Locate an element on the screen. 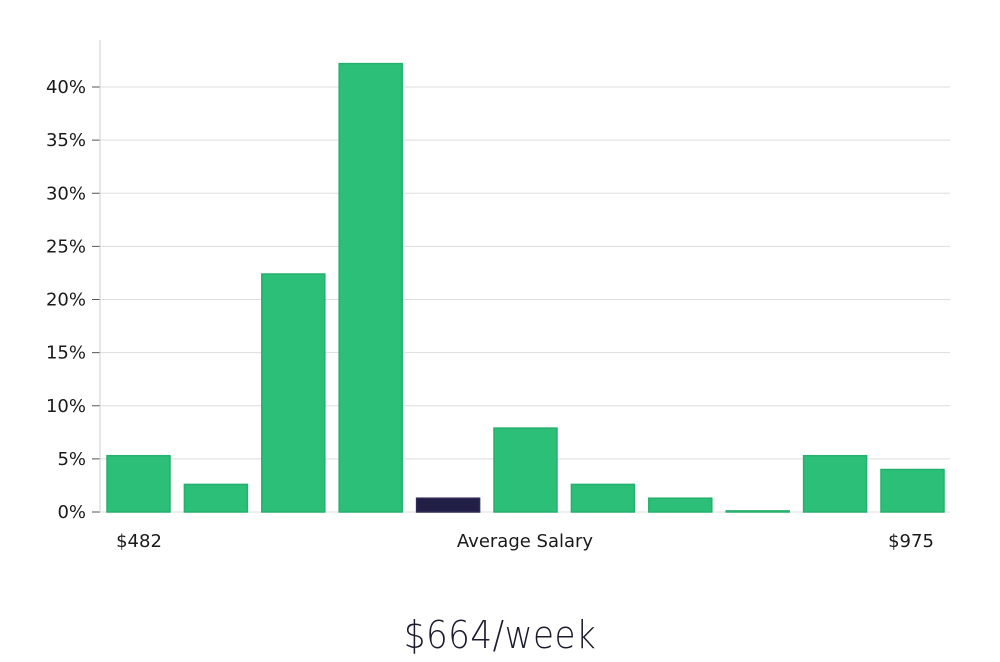 Image resolution: width=1000 pixels, height=662 pixels. y-tick-label: 25% is located at coordinates (66, 246).